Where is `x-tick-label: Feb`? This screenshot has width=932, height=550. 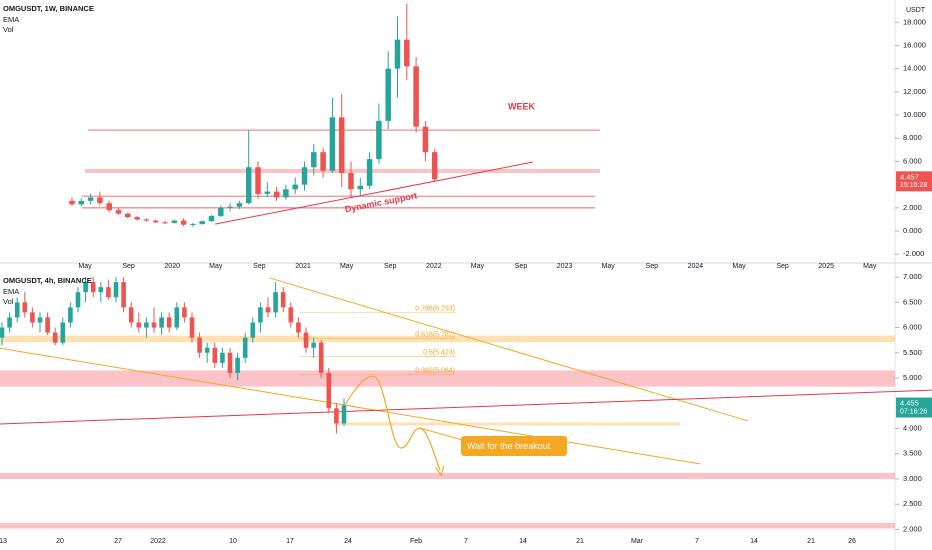 x-tick-label: Feb is located at coordinates (416, 541).